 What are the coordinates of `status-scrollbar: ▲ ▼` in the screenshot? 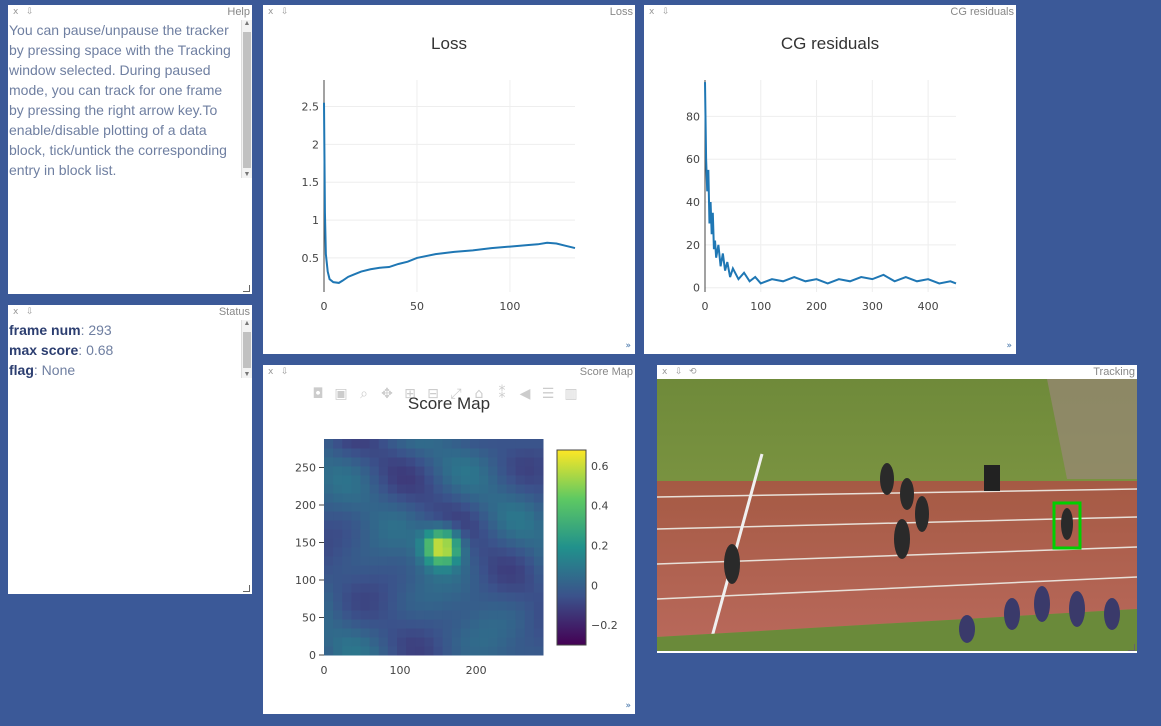 It's located at (246, 349).